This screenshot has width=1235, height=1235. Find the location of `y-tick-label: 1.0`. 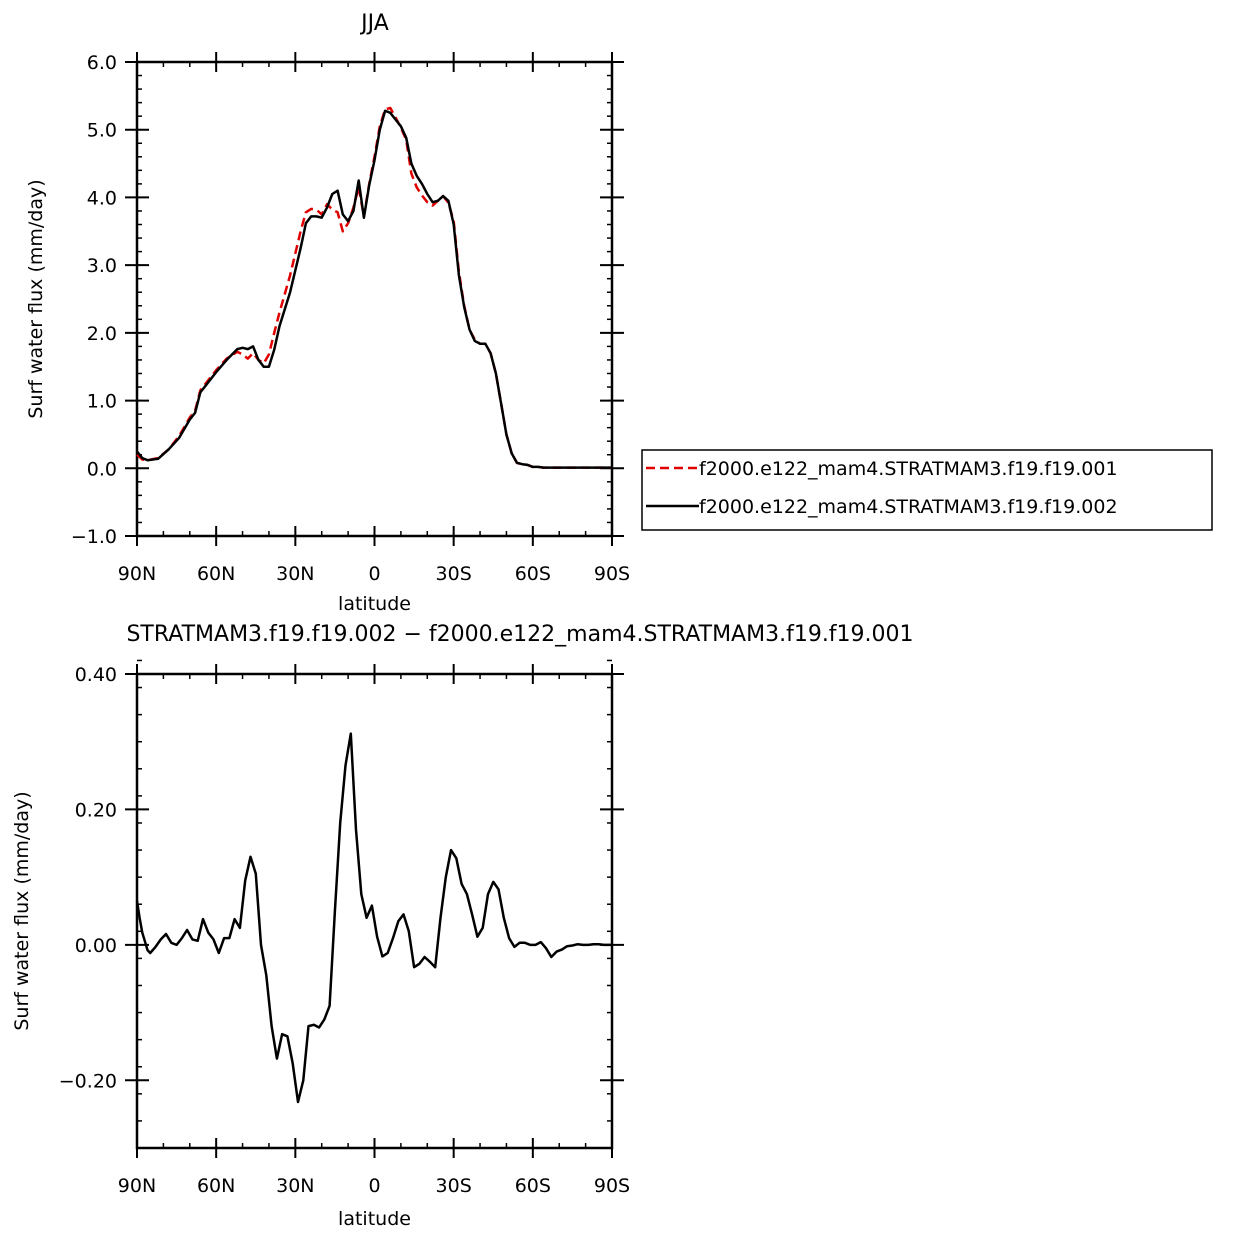

y-tick-label: 1.0 is located at coordinates (102, 402).